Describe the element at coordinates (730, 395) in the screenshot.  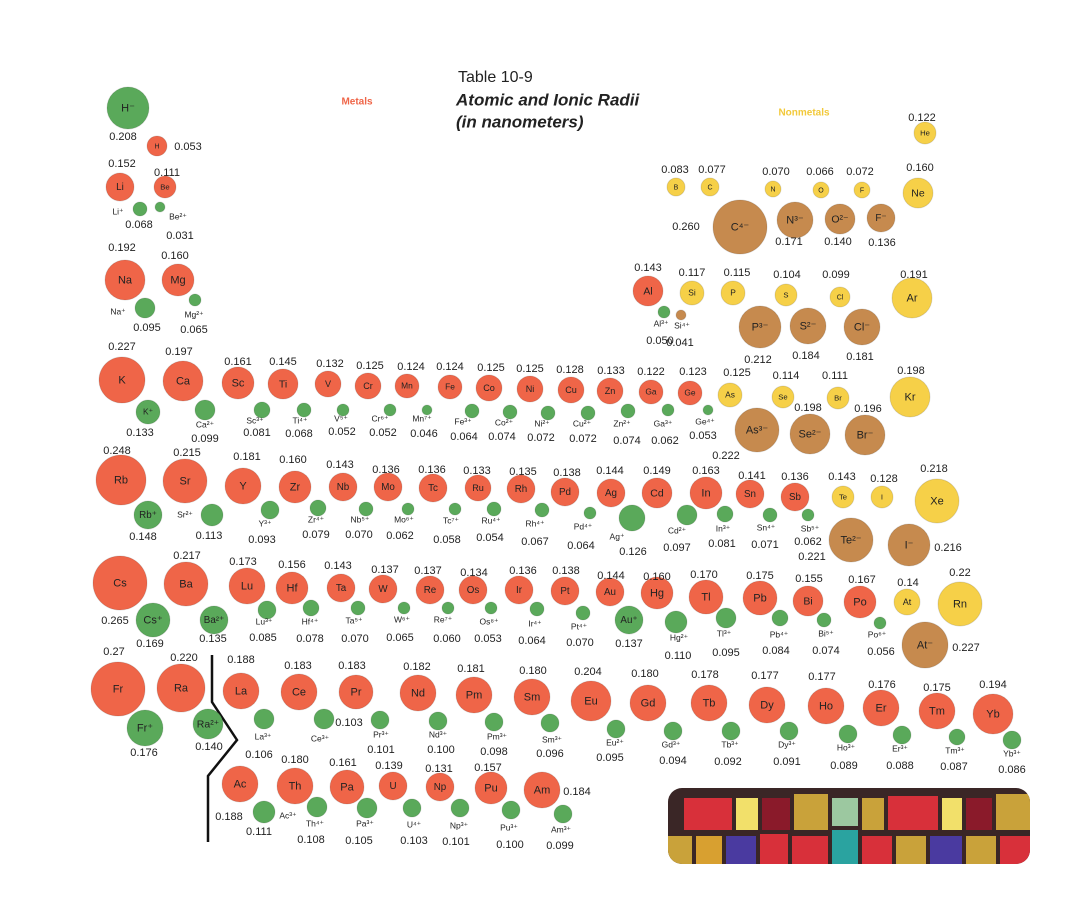
I see `symbol-label: As` at that location.